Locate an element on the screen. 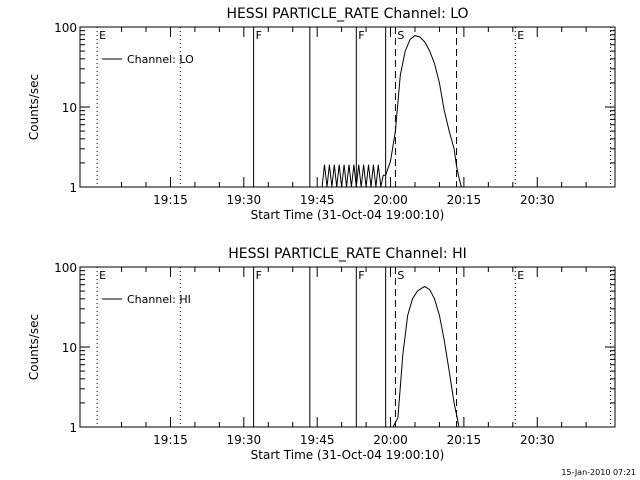  legend-label: Channel: LO is located at coordinates (160, 59).